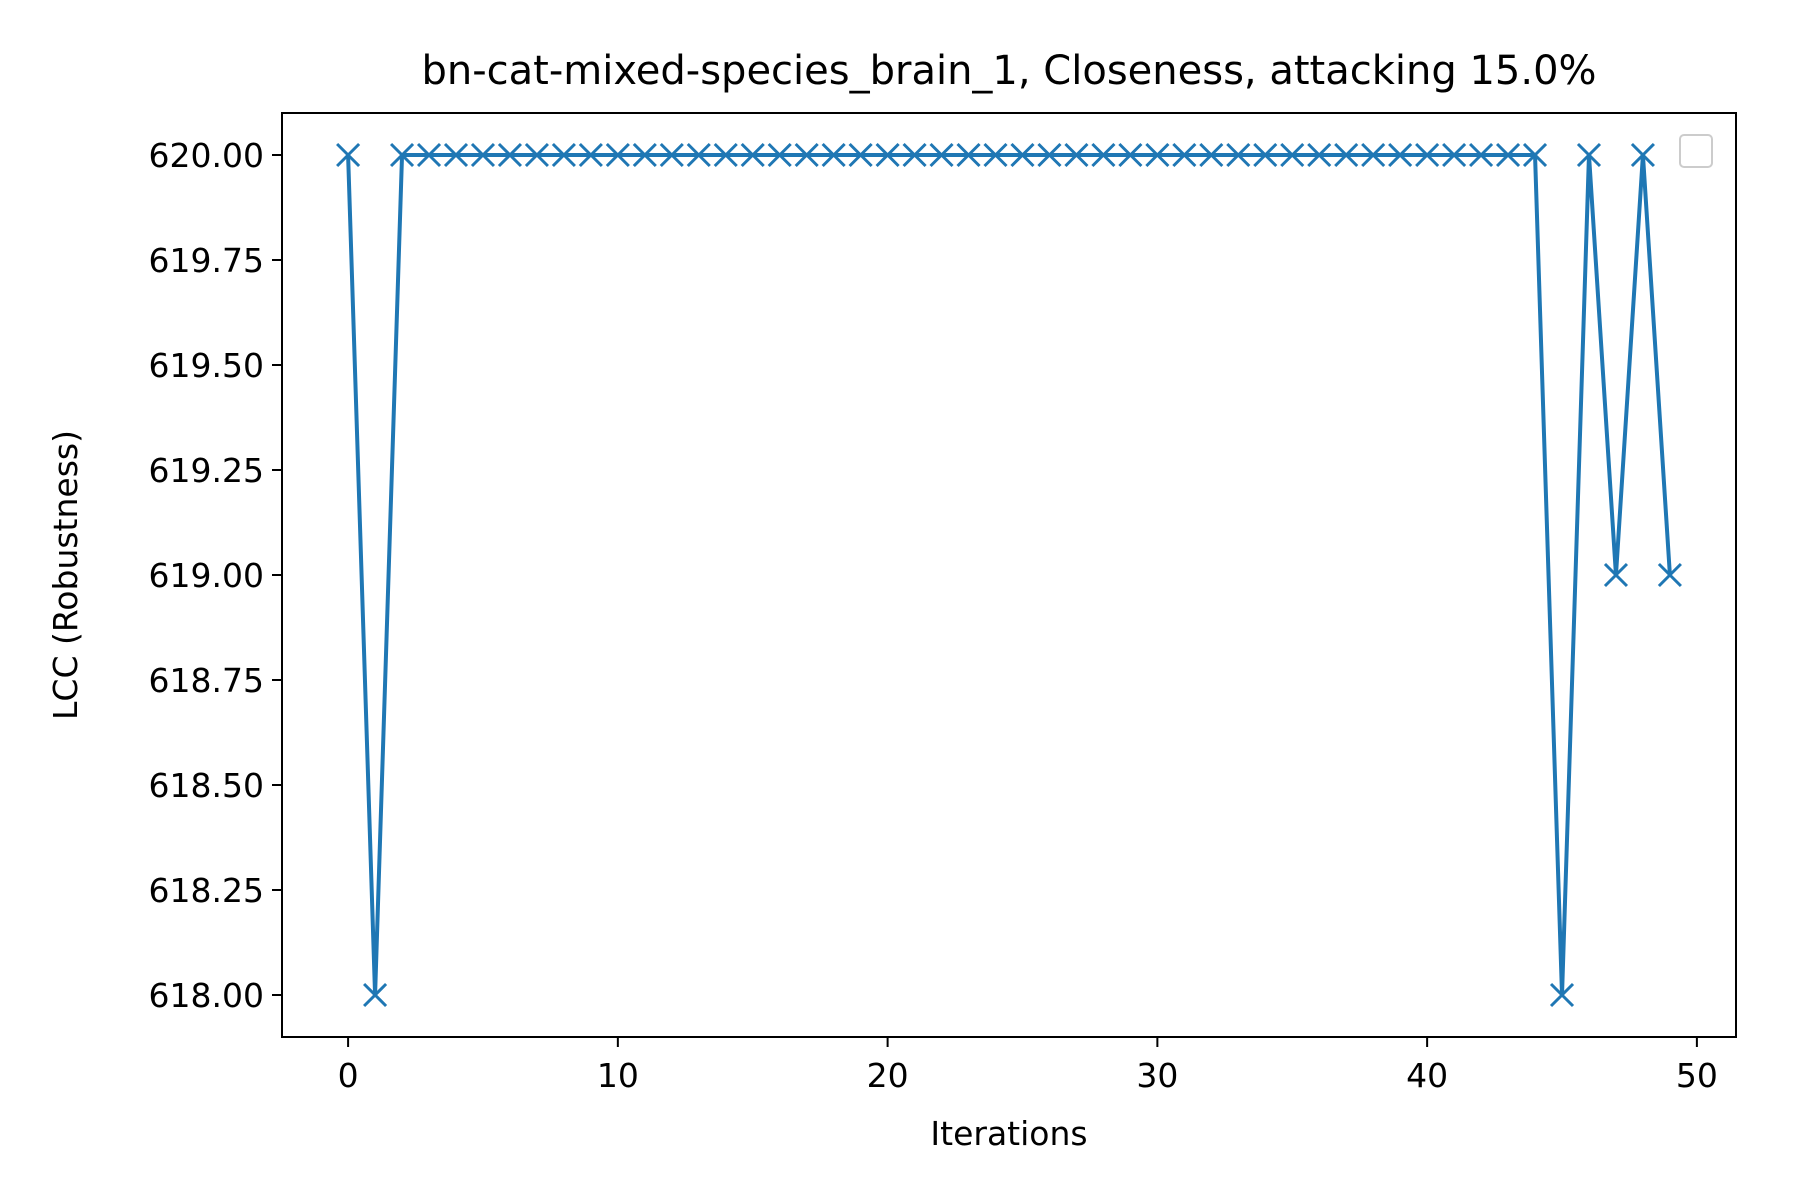  Describe the element at coordinates (206, 995) in the screenshot. I see `y-tick-label: 618.00` at that location.